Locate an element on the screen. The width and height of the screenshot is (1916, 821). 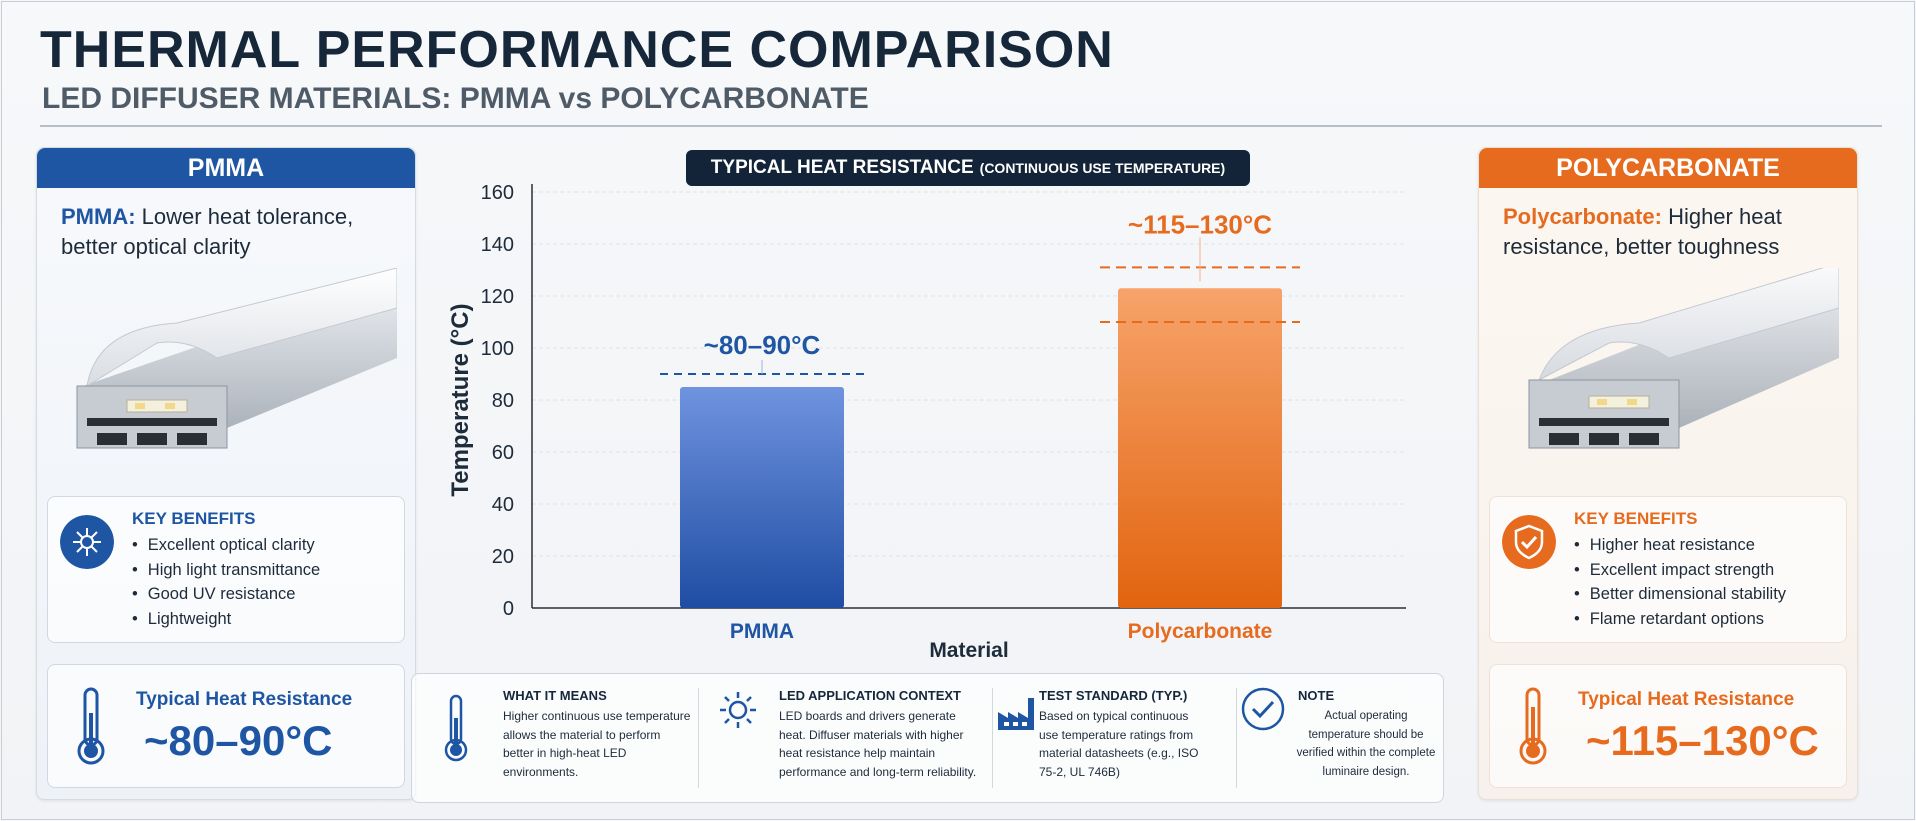
list-item: Flame retardant options is located at coordinates (1680, 619).